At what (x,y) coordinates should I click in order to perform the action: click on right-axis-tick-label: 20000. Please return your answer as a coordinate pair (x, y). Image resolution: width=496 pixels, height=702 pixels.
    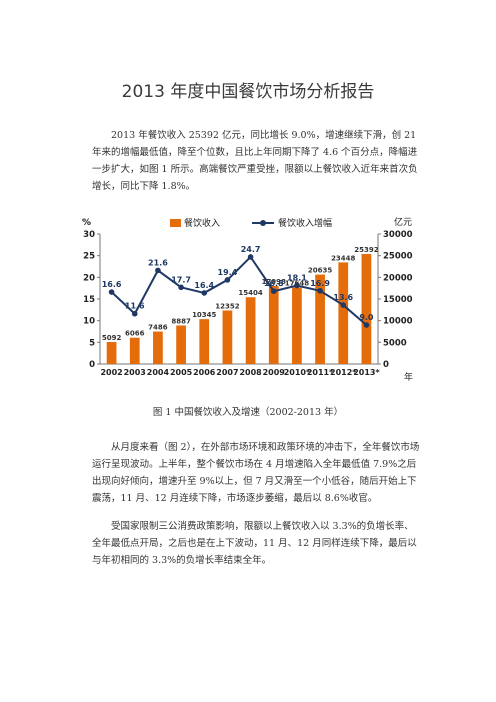
    Looking at the image, I should click on (398, 278).